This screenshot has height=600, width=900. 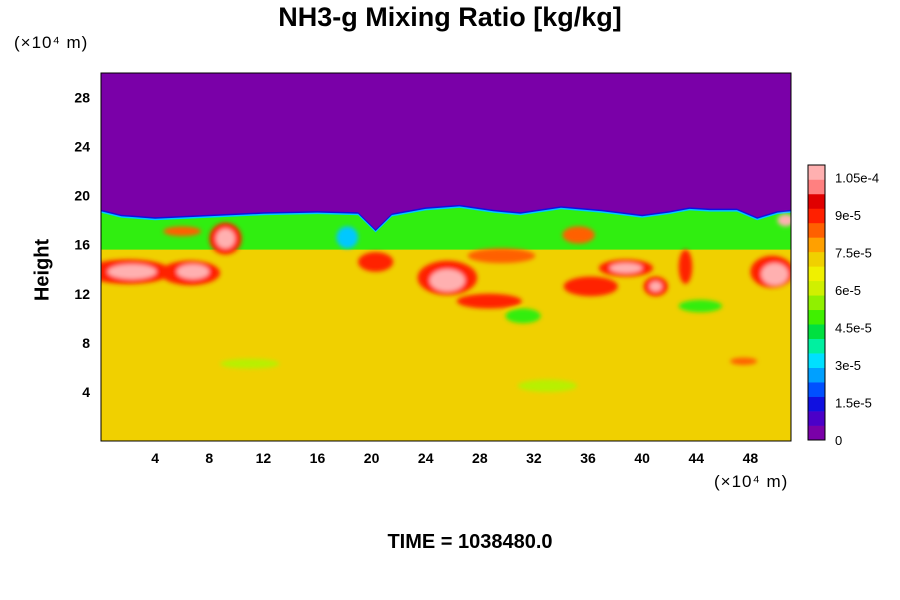 I want to click on x-tick-label: 8, so click(x=209, y=458).